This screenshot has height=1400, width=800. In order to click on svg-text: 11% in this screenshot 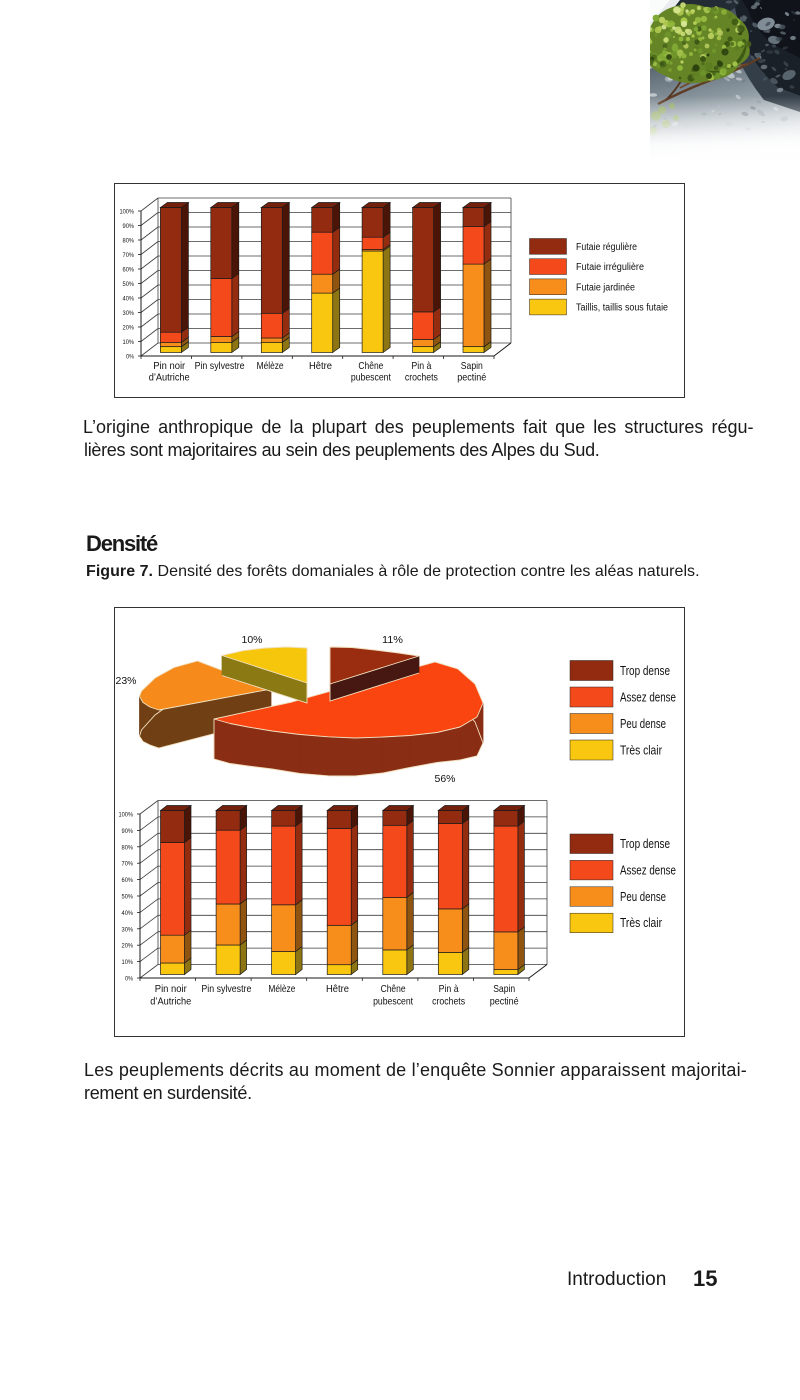, I will do `click(392, 640)`.